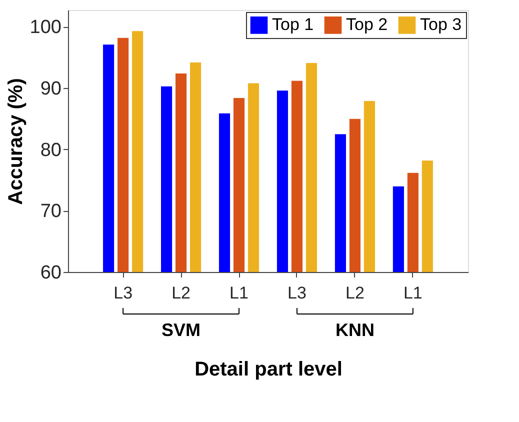  Describe the element at coordinates (51, 211) in the screenshot. I see `y-tick-label: 70` at that location.